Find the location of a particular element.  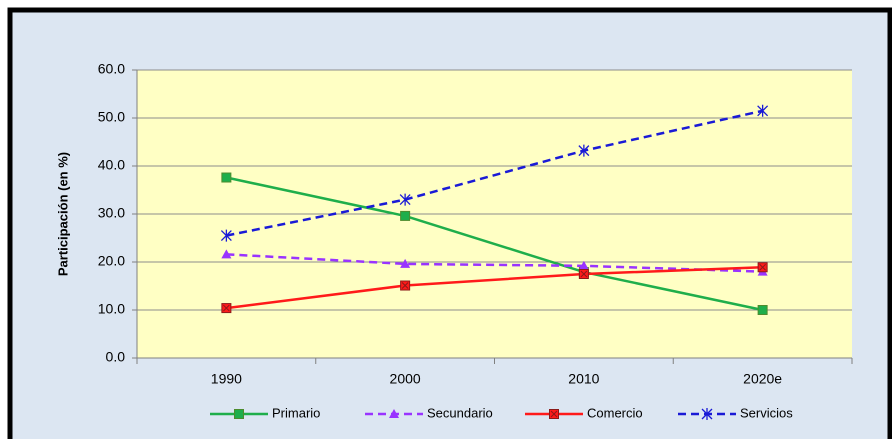

y-axis-label: Participación (en %) is located at coordinates (62, 214).